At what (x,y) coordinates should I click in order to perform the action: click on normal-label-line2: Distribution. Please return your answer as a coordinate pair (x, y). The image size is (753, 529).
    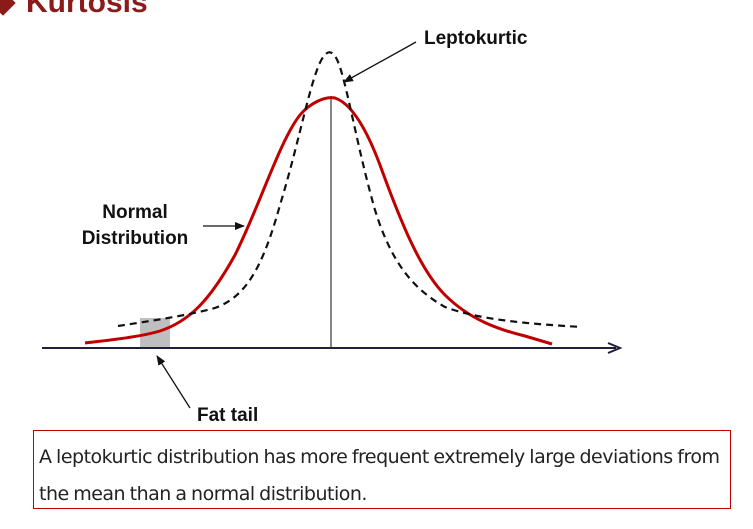
    Looking at the image, I should click on (135, 238).